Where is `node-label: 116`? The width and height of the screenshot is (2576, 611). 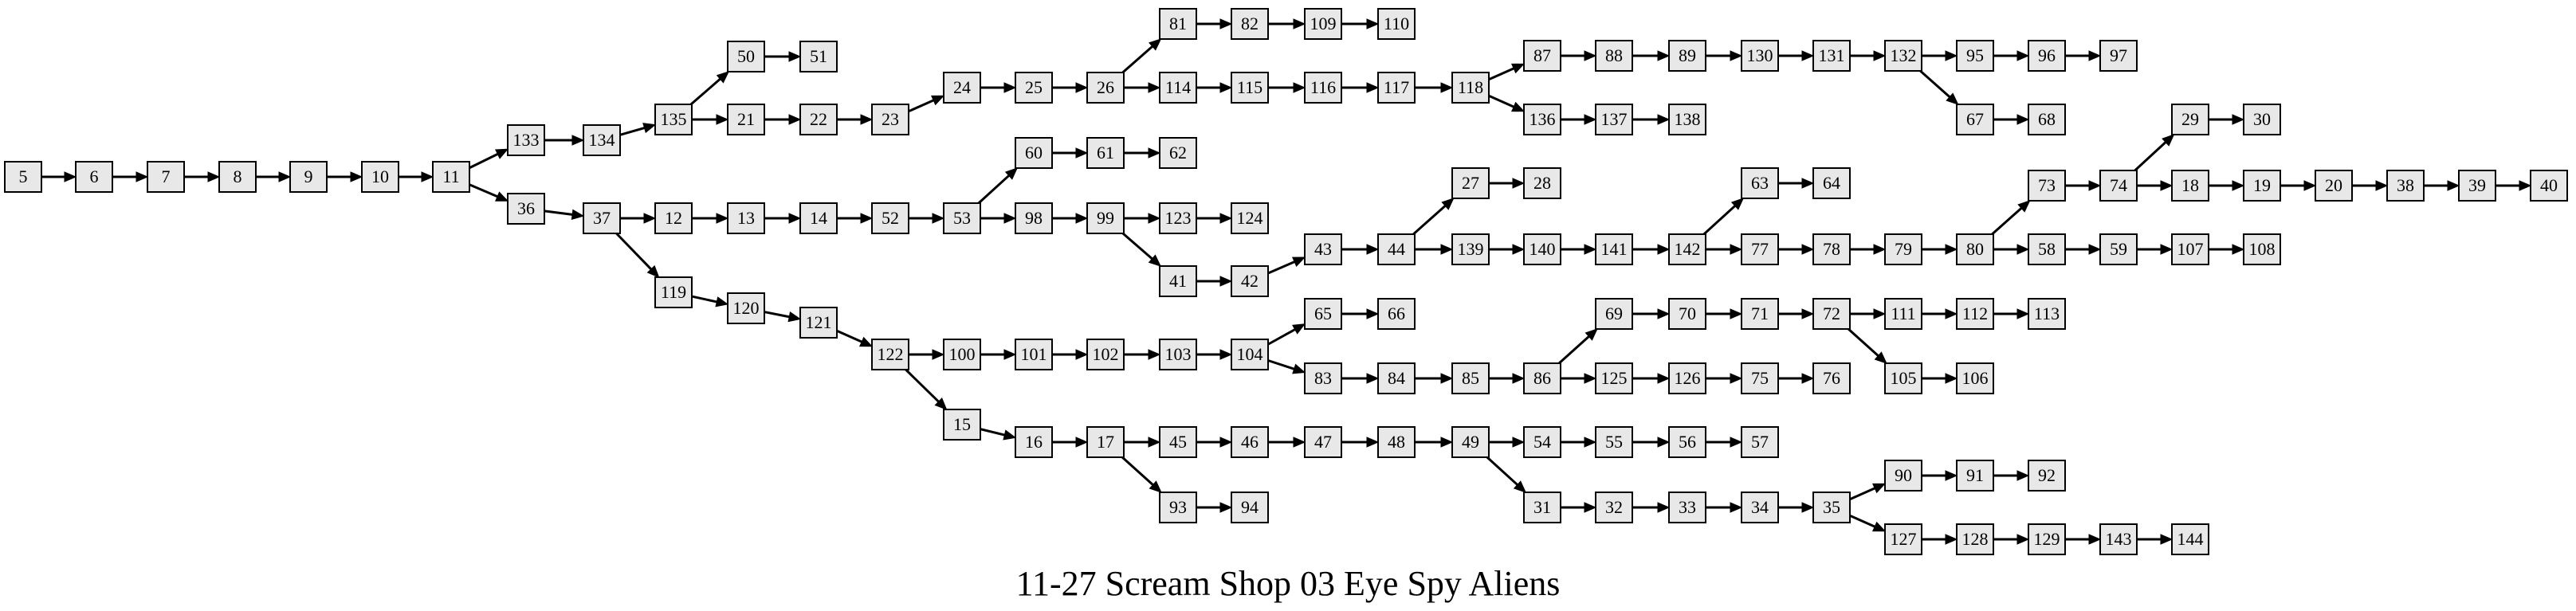 node-label: 116 is located at coordinates (1323, 87).